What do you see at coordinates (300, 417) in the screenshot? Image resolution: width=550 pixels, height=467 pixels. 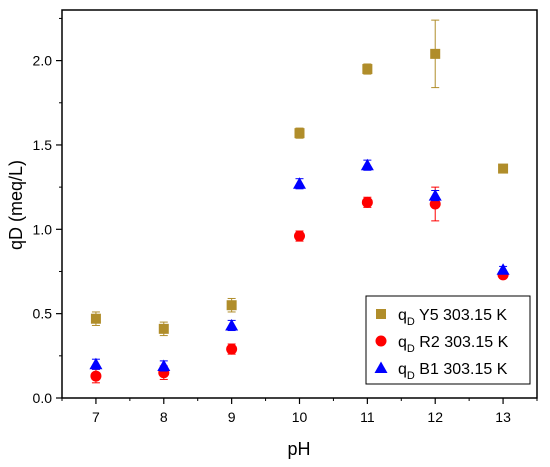 I see `x-tick-label: 10` at bounding box center [300, 417].